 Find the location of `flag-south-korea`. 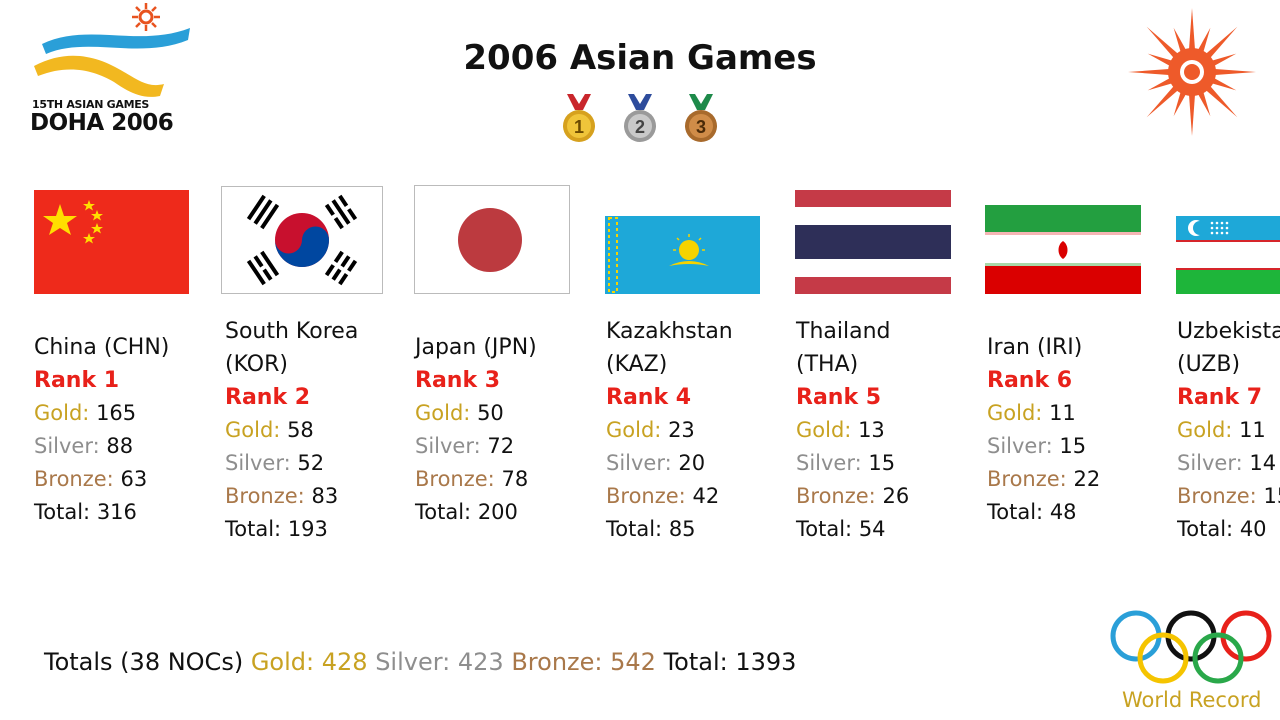

flag-south-korea is located at coordinates (302, 240).